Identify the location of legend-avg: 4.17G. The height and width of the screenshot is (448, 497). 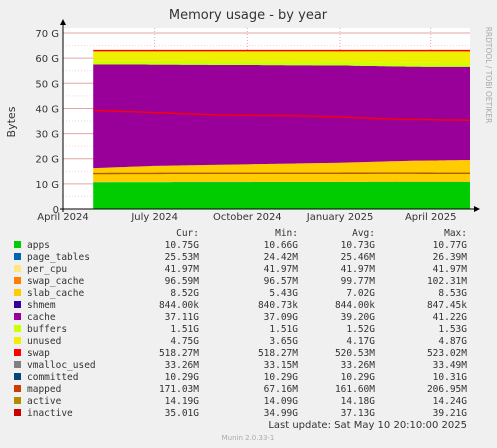
(360, 341).